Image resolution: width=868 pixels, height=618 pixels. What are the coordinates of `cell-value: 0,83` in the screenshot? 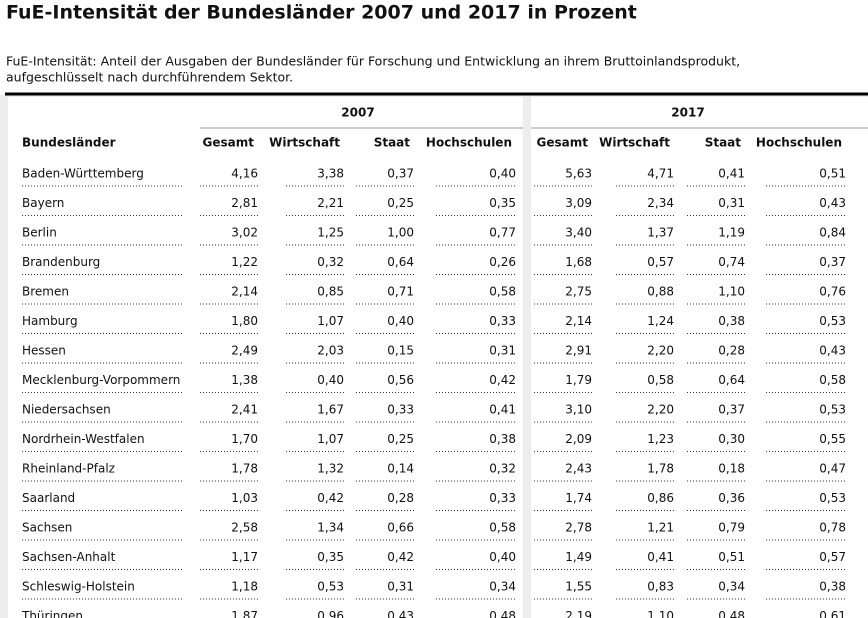 It's located at (660, 587).